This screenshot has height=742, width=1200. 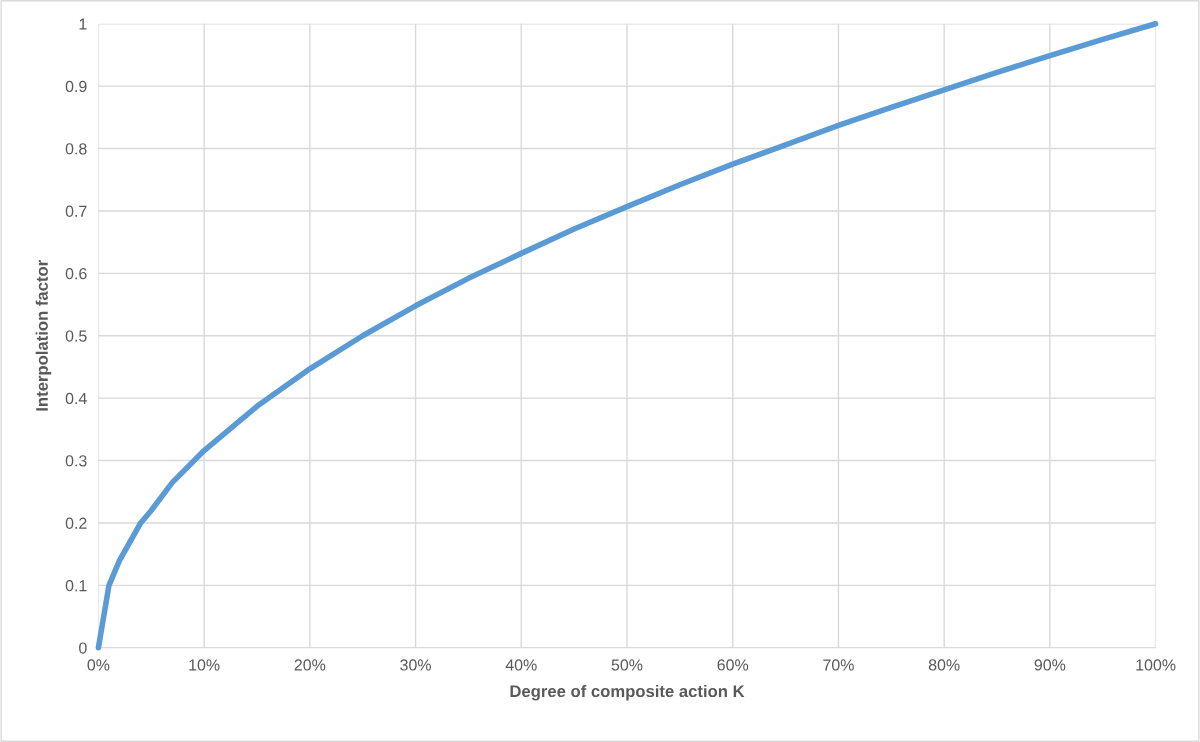 What do you see at coordinates (76, 149) in the screenshot?
I see `y-tick-label: 0.8` at bounding box center [76, 149].